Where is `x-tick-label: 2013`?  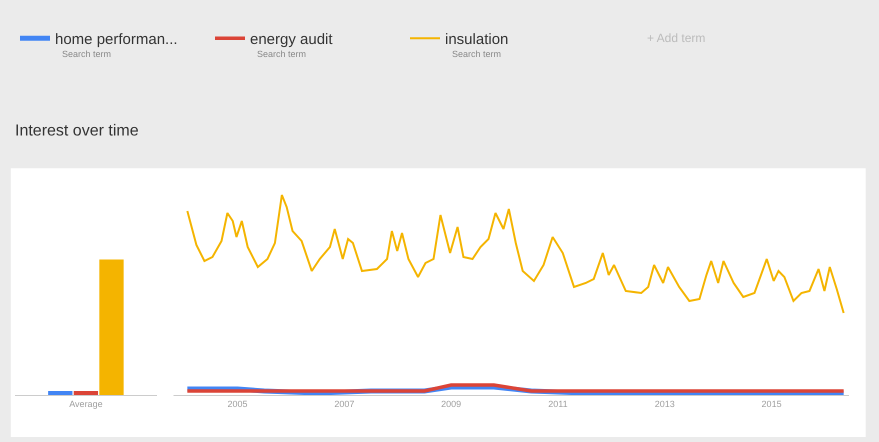 x-tick-label: 2013 is located at coordinates (664, 403).